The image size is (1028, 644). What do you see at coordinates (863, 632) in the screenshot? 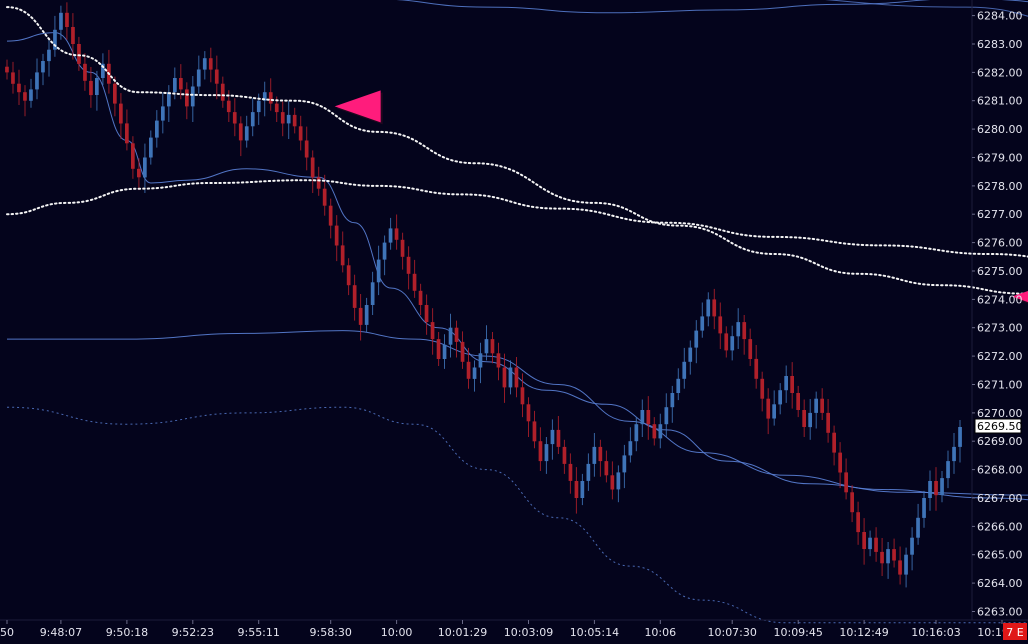
I see `time-tick-label: 10:12:49` at bounding box center [863, 632].